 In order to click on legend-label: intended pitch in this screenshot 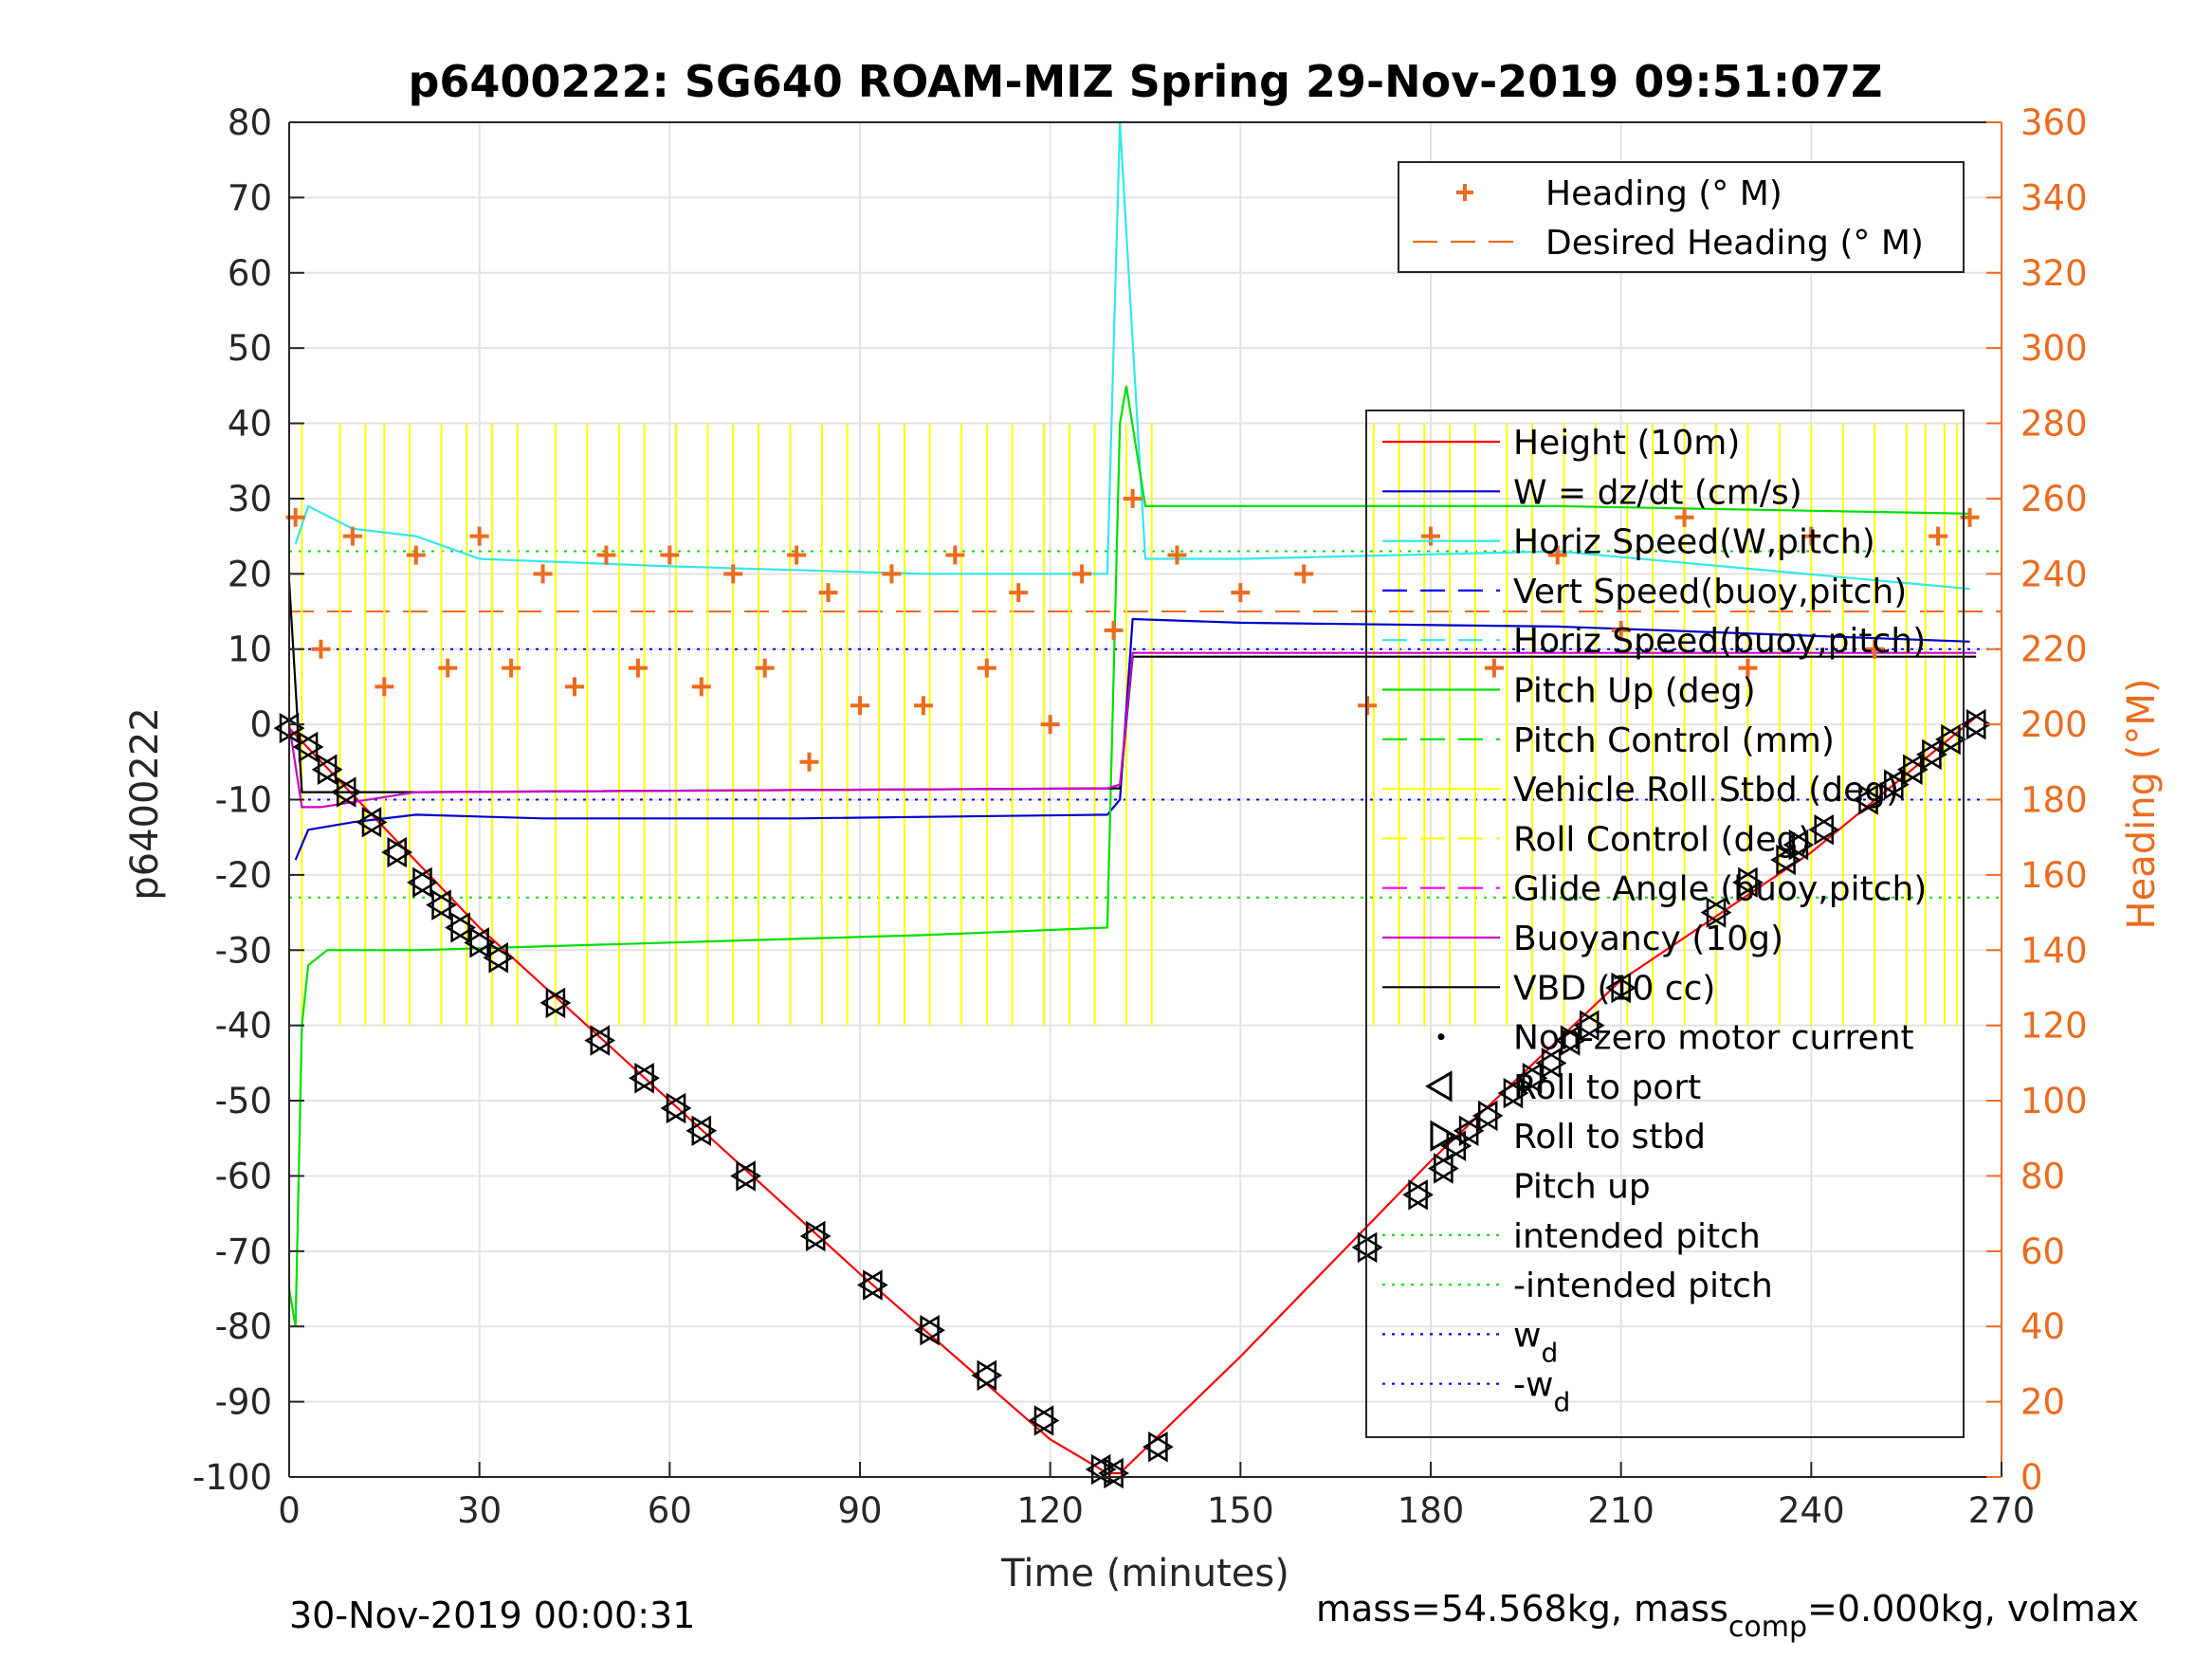, I will do `click(1637, 1236)`.